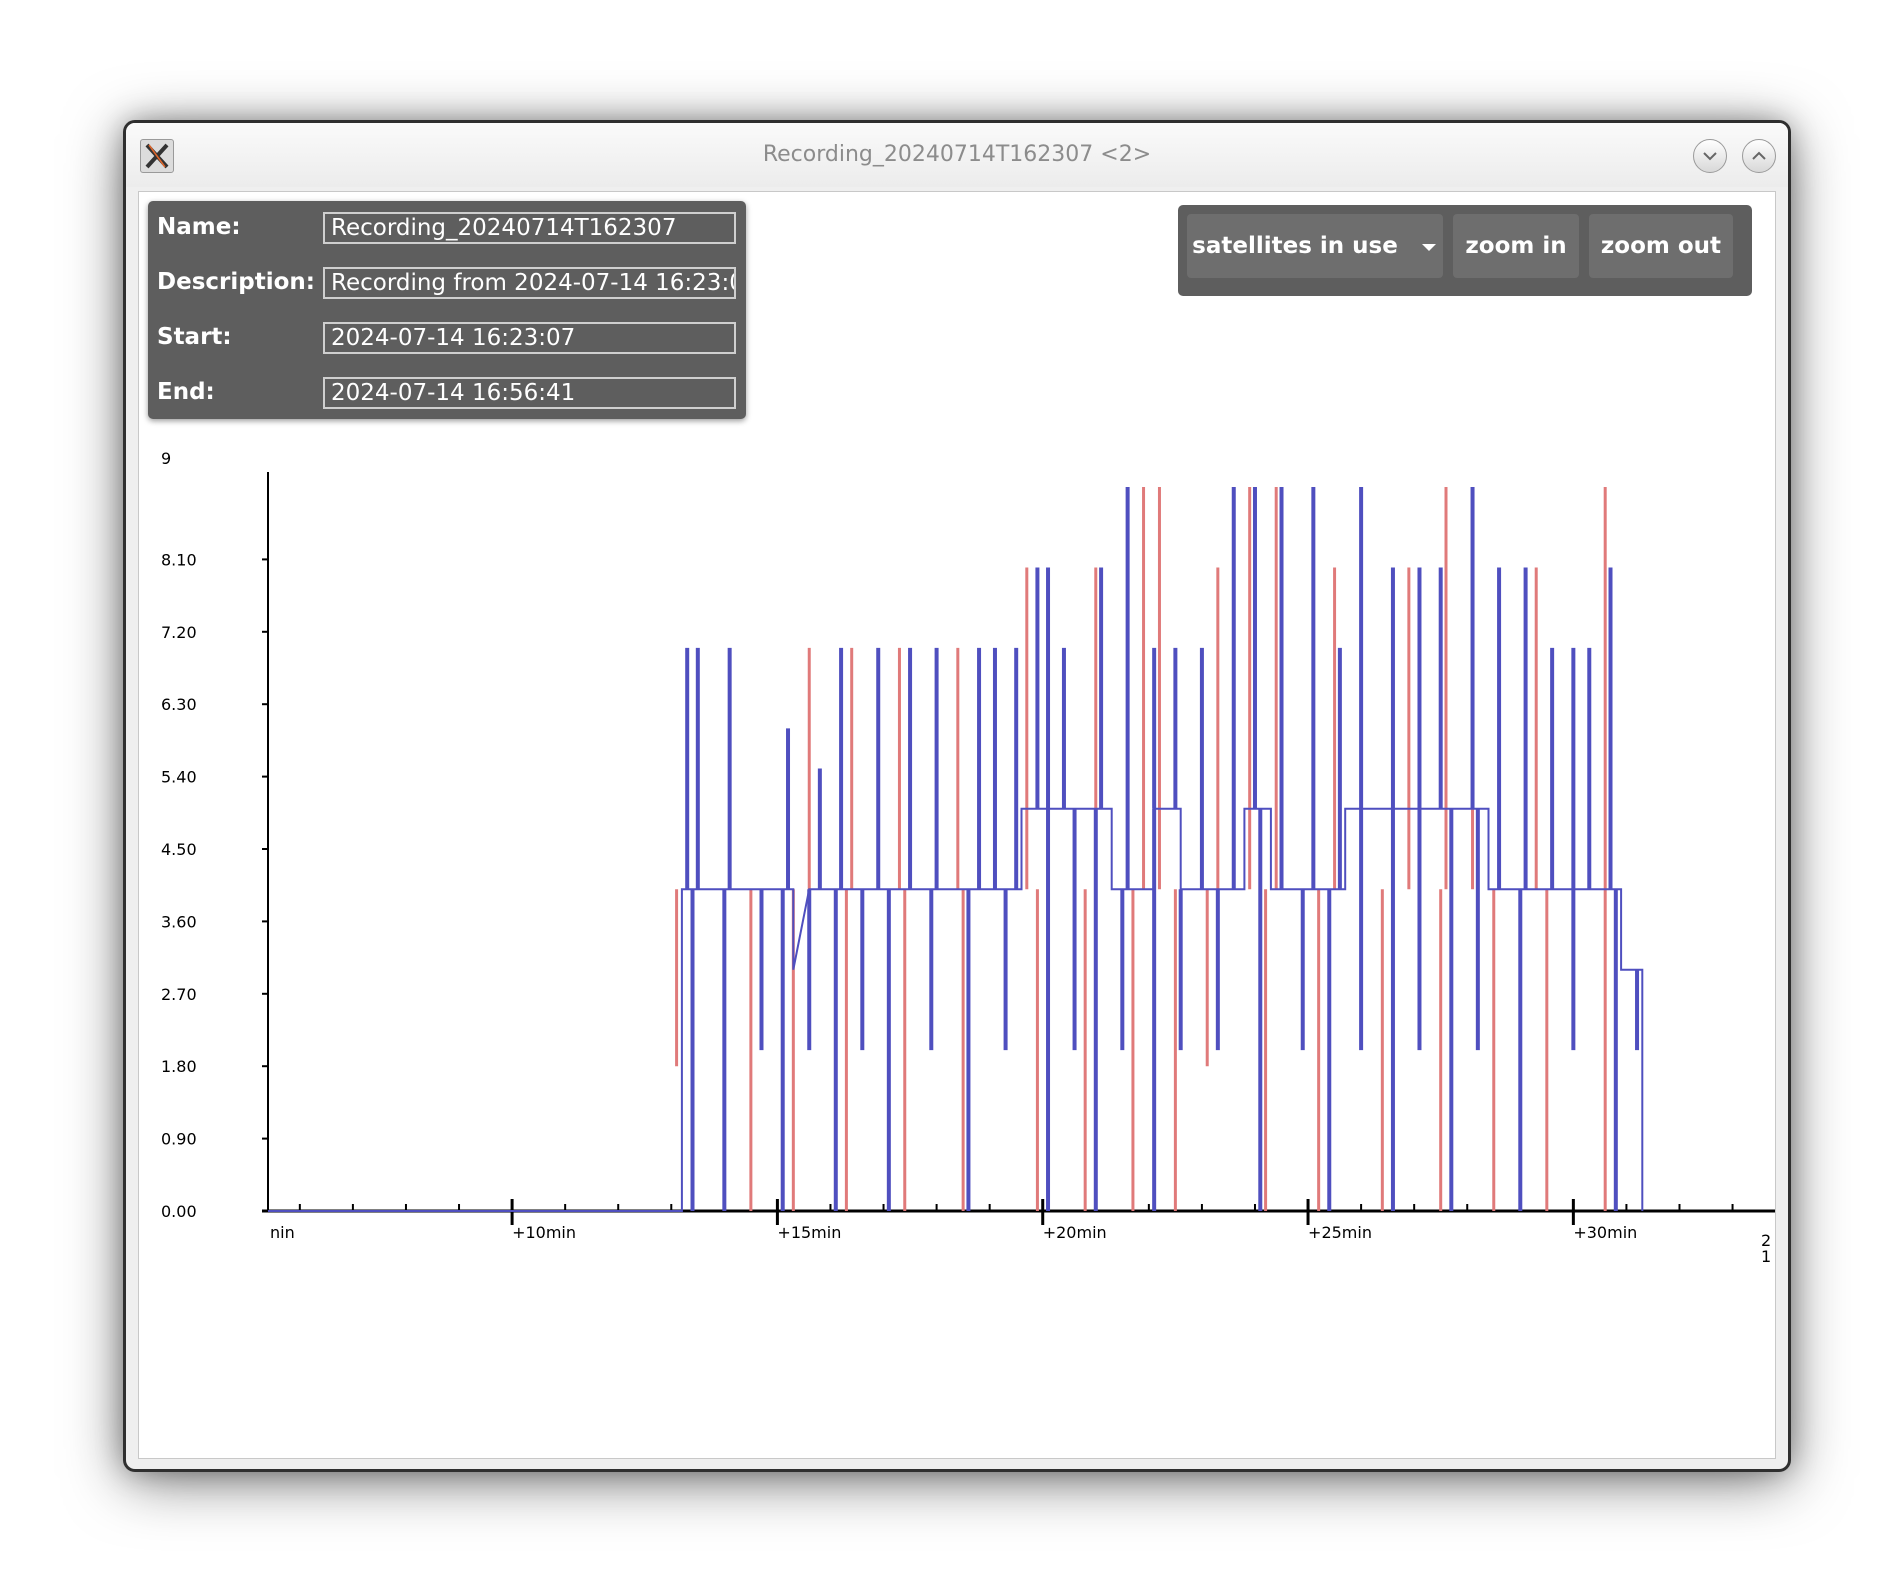  I want to click on description-label: Description:, so click(236, 282).